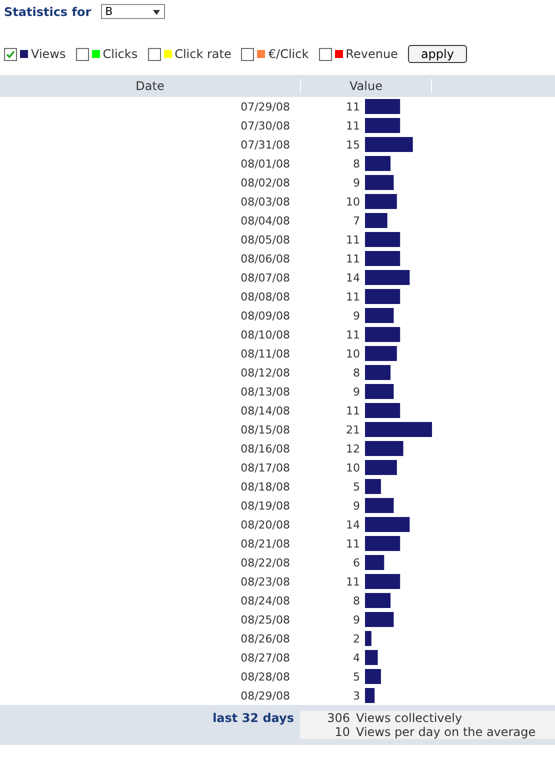 Image resolution: width=555 pixels, height=769 pixels. What do you see at coordinates (265, 354) in the screenshot?
I see `y-tick-label: 08/11/08` at bounding box center [265, 354].